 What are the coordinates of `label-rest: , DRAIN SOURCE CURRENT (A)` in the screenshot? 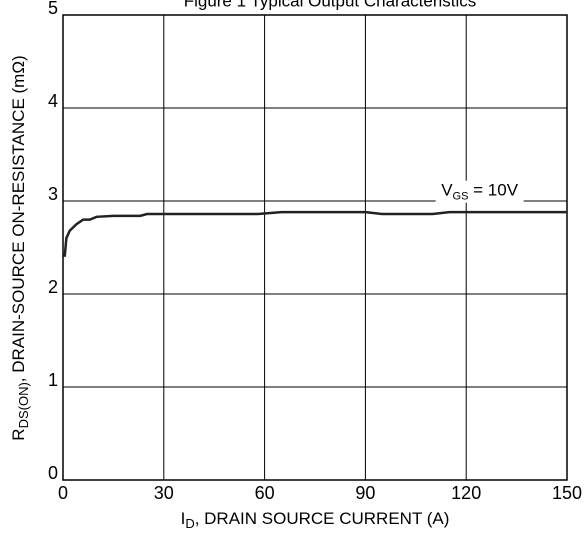 It's located at (322, 518).